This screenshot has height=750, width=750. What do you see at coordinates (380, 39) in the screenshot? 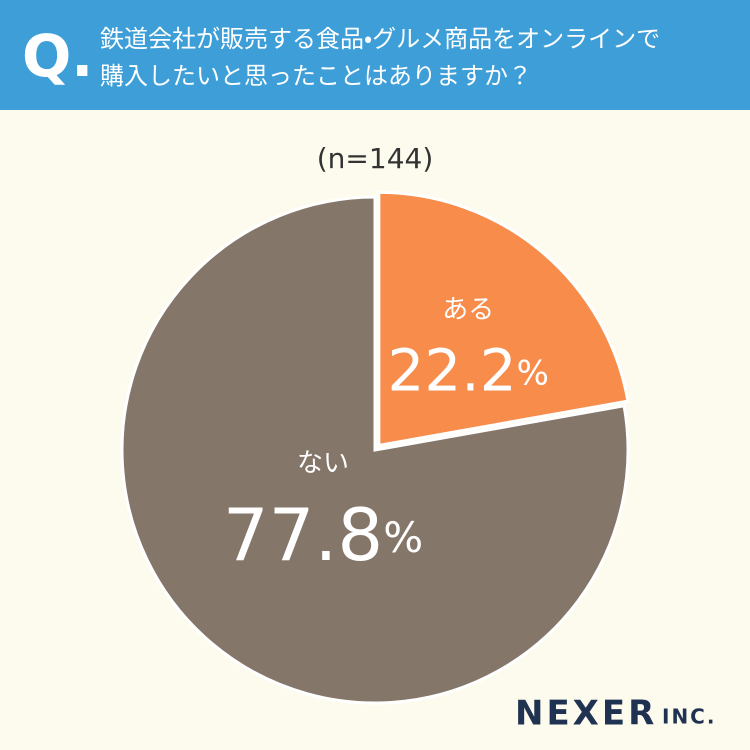
I see `chart-title: 鉄道会社が販売する食品・グルメ商品をオンラインで` at bounding box center [380, 39].